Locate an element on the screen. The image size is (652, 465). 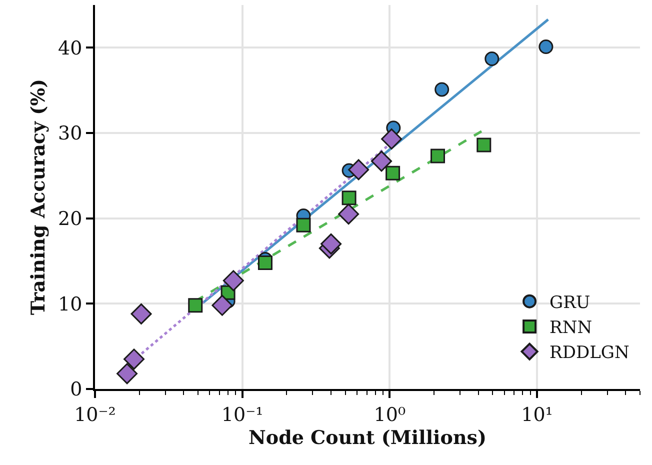
x-tick-label: 10⁻² is located at coordinates (95, 415).